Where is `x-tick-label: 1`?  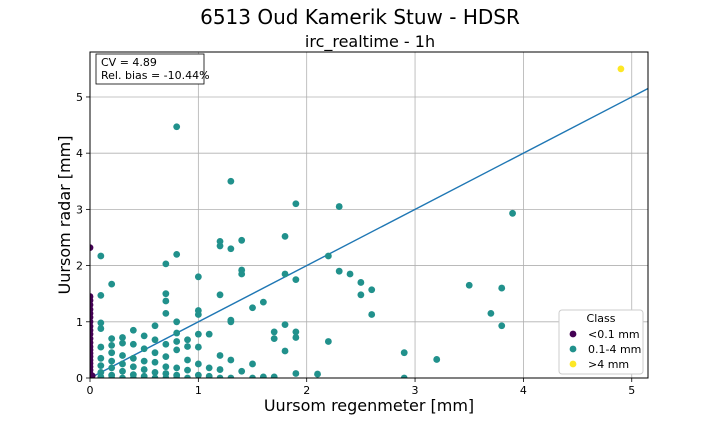 x-tick-label: 1 is located at coordinates (198, 390).